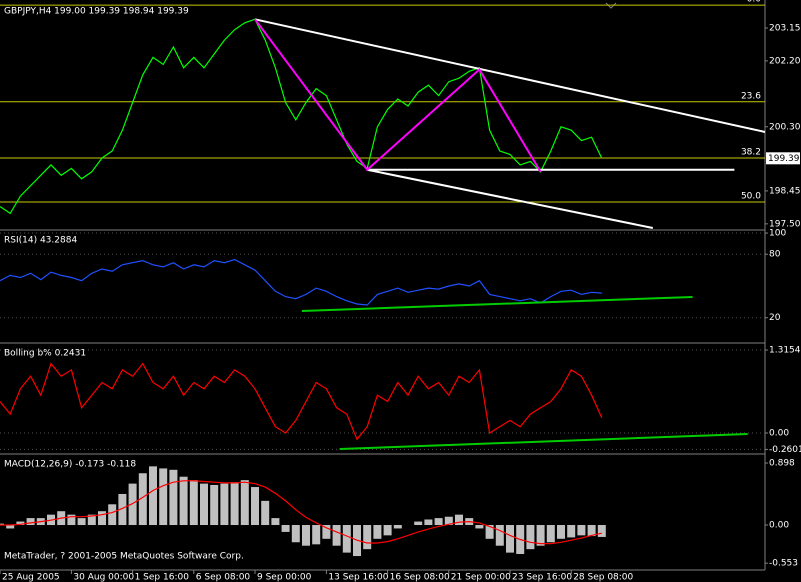 This screenshot has height=582, width=801. Describe the element at coordinates (358, 577) in the screenshot. I see `x-tick-label: 13 Sep 16:00` at that location.